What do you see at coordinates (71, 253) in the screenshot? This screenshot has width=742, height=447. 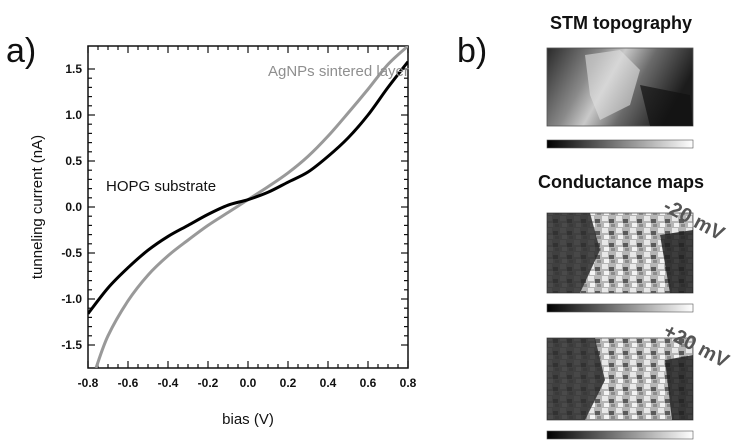 I see `y-tick-label: -0.5` at bounding box center [71, 253].